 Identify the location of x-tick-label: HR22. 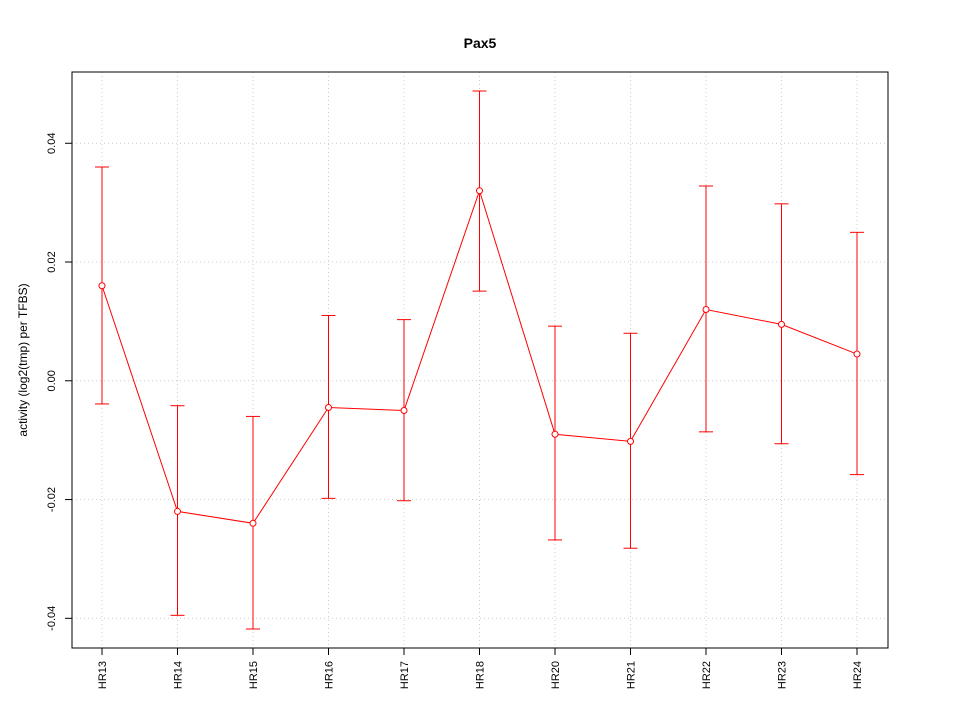
(707, 675).